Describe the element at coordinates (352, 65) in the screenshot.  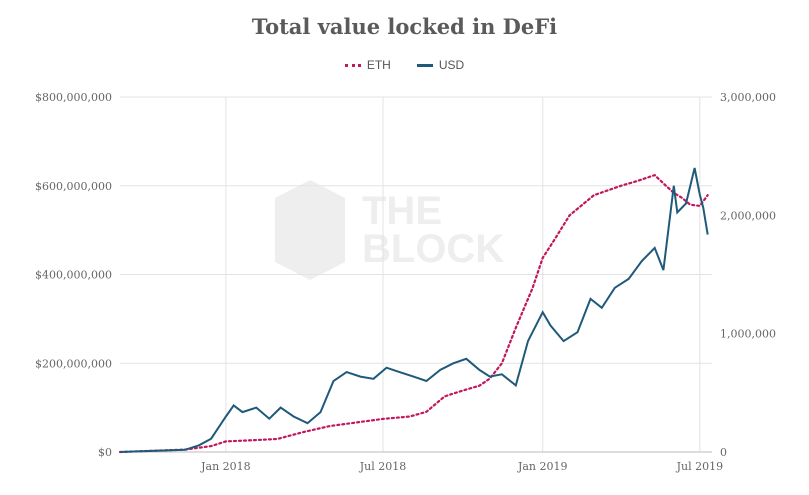
I see `legend-swatch-eth` at that location.